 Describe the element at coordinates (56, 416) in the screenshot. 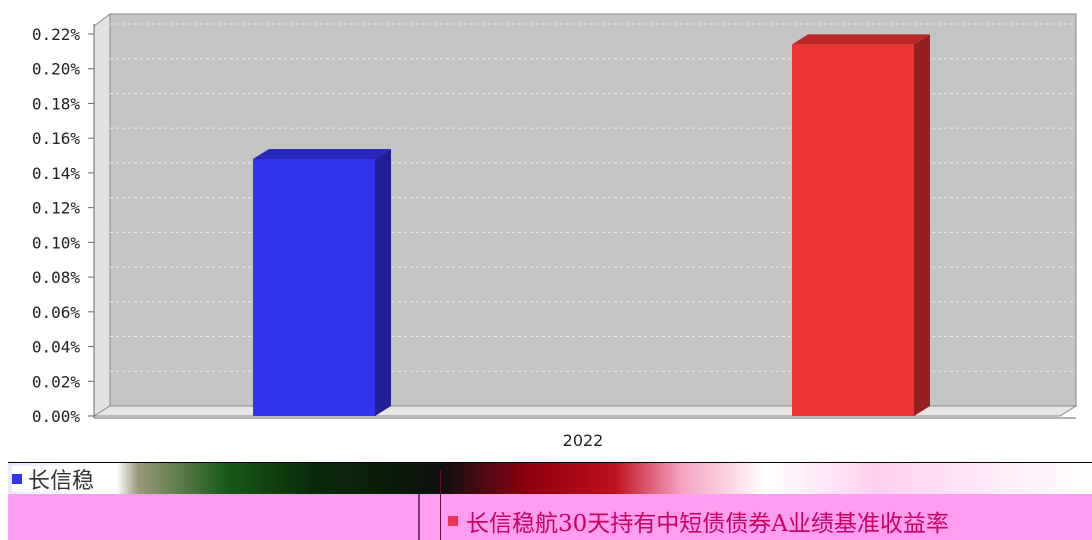

I see `y-tick-label: 0.00%` at that location.